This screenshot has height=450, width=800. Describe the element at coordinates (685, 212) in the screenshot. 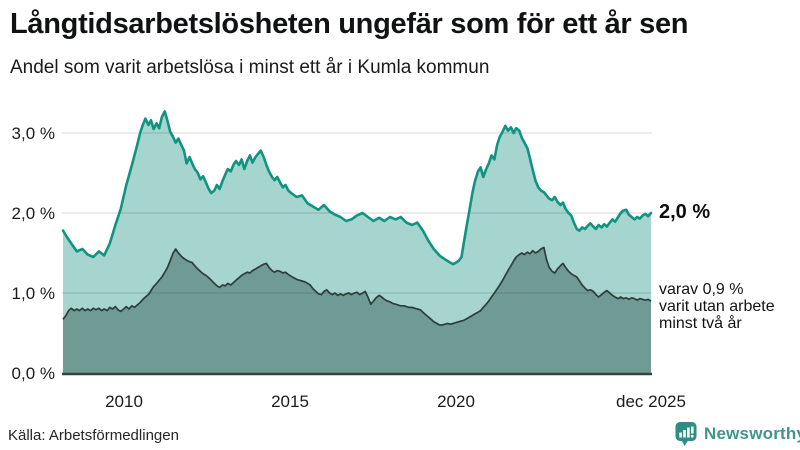

I see `series-end-value-label: 2,0 %` at that location.